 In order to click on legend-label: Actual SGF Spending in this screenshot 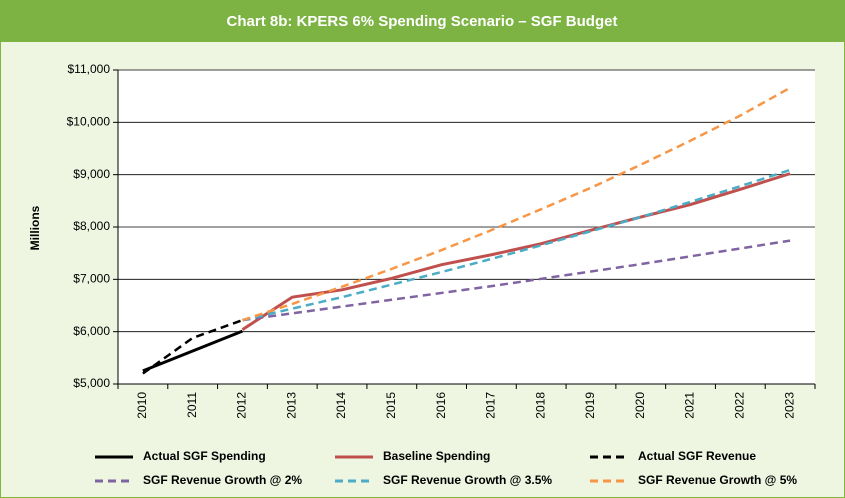, I will do `click(204, 456)`.